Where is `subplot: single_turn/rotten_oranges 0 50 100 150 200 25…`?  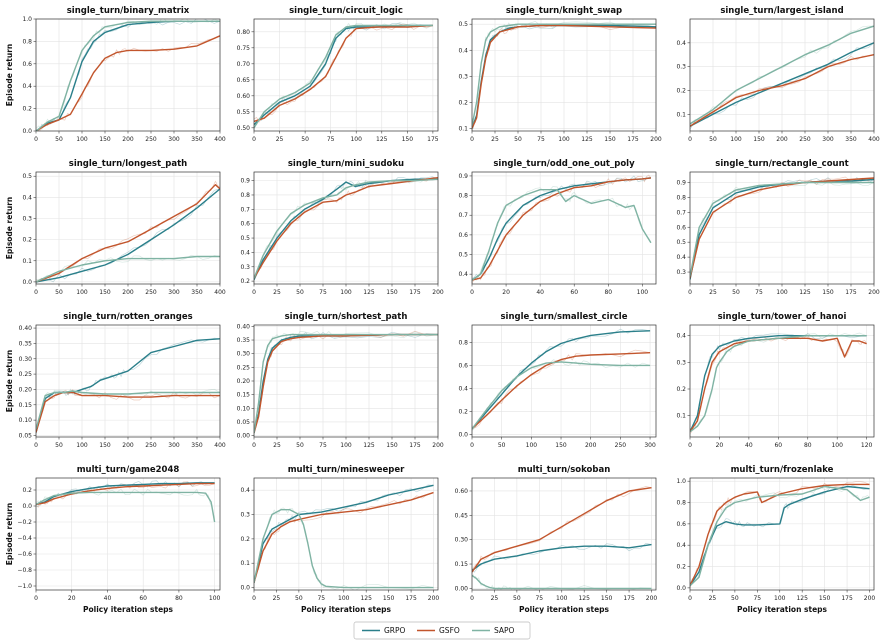
subplot: single_turn/rotten_oranges 0 50 100 150 200 25… is located at coordinates (115, 380).